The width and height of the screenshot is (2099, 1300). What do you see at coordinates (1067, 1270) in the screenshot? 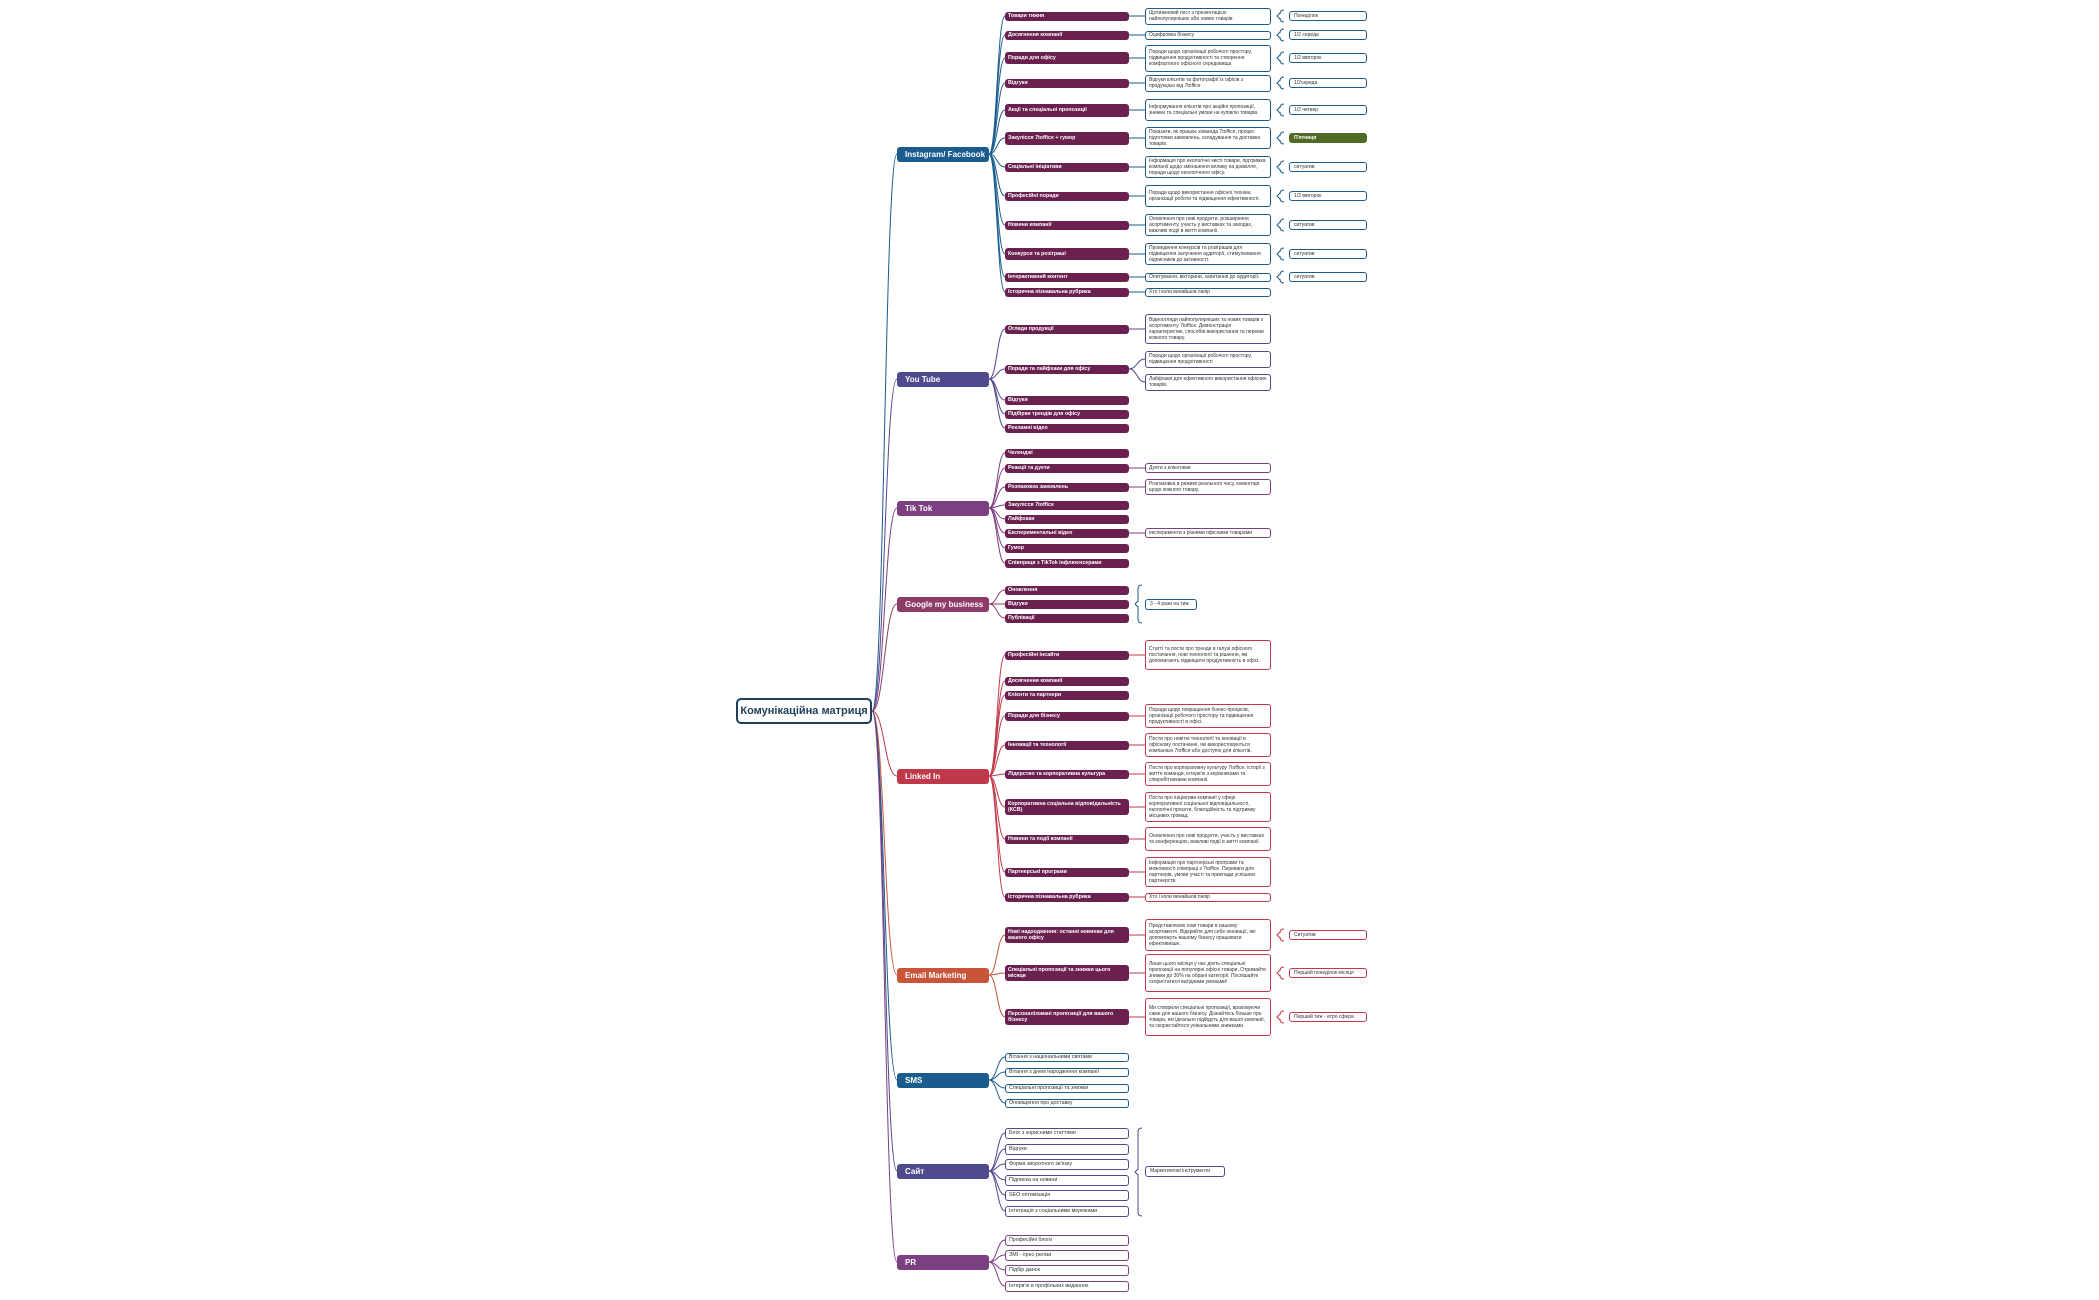
I see `topic-item: Підбір данок` at bounding box center [1067, 1270].